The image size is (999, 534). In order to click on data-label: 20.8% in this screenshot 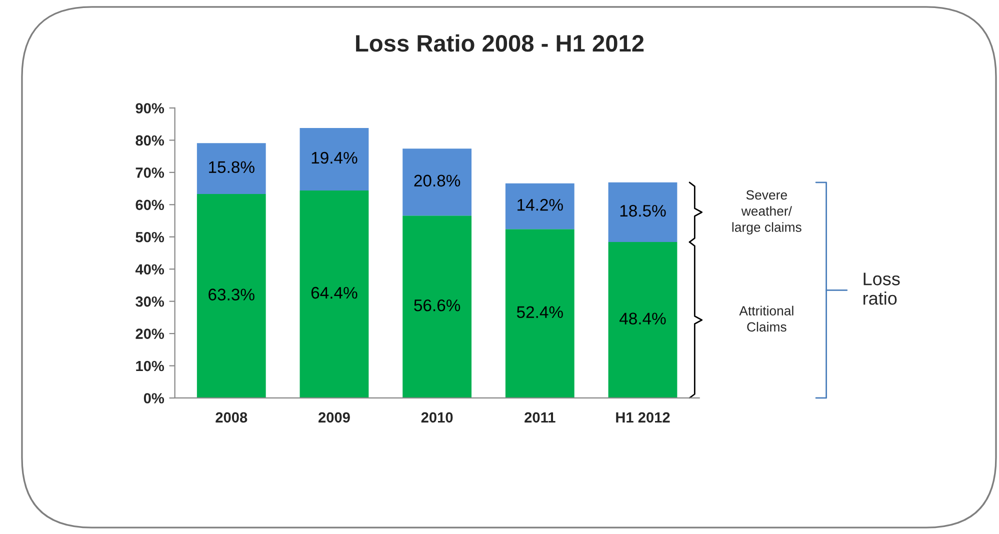, I will do `click(437, 180)`.